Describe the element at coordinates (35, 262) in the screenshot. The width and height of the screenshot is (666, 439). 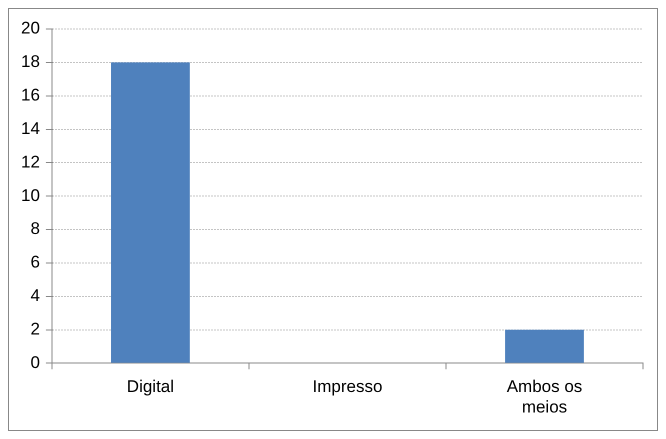
I see `y-tick-label: 6` at that location.